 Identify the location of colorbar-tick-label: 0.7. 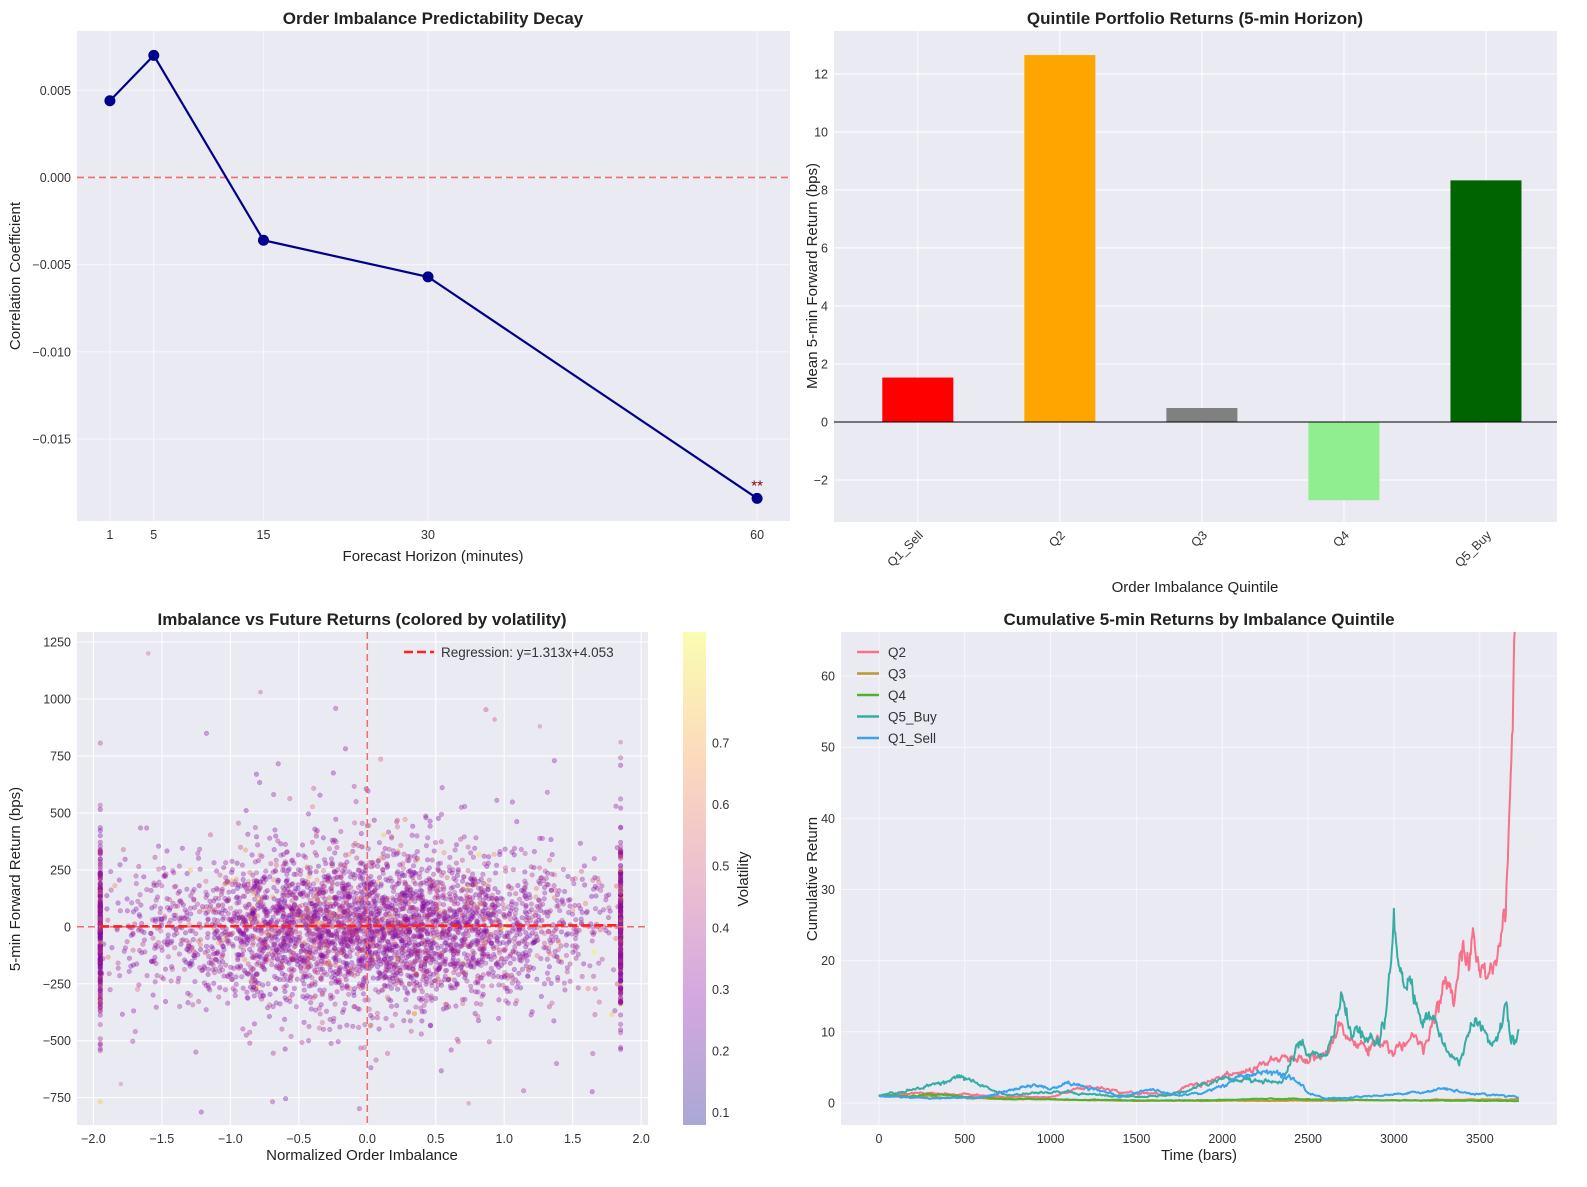
(720, 743).